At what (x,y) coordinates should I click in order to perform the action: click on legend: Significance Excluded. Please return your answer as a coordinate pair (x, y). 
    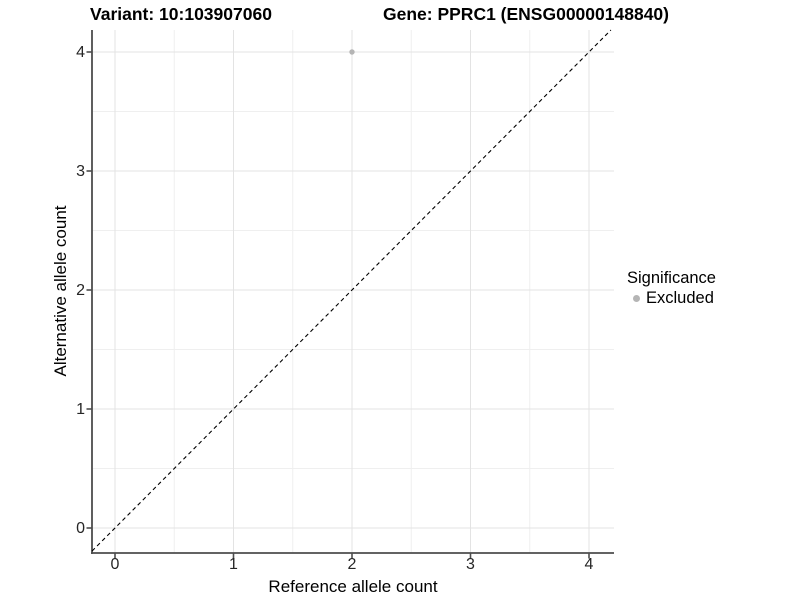
    Looking at the image, I should click on (671, 287).